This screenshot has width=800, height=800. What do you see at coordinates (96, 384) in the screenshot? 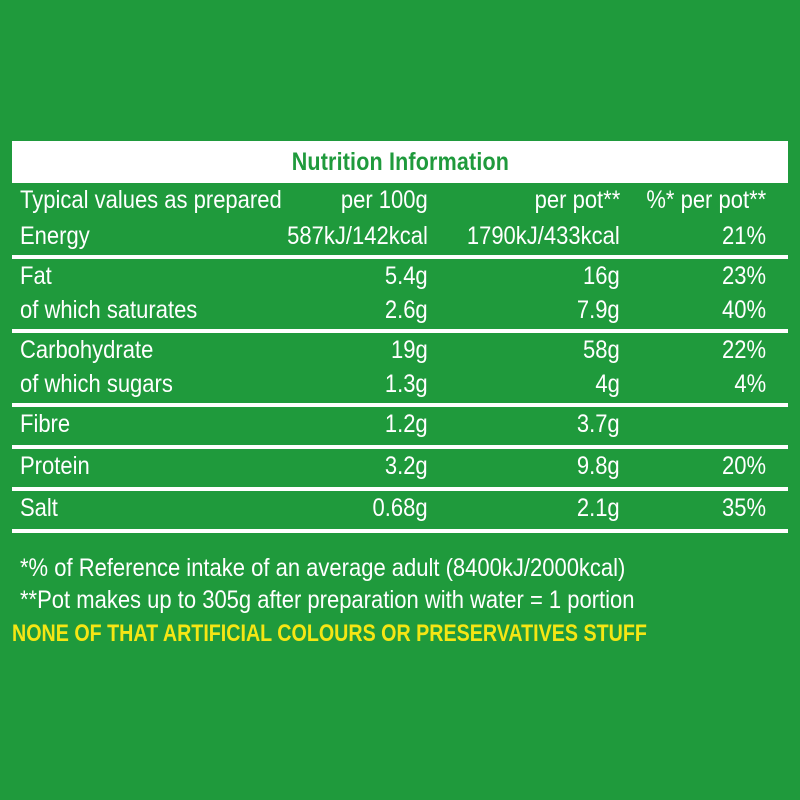
I see `sugars-label: of which sugars` at bounding box center [96, 384].